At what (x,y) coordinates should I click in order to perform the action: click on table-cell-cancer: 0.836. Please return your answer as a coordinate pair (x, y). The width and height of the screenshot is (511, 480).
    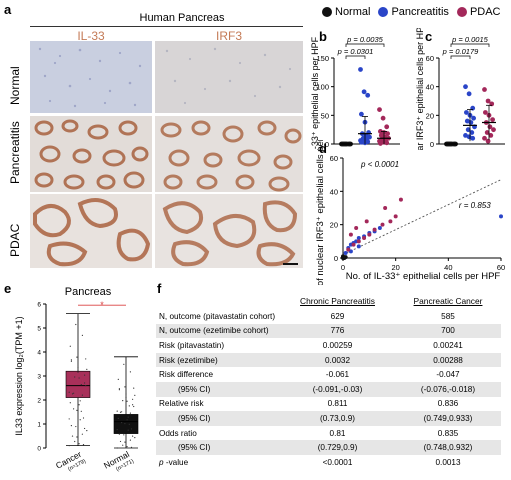
    Looking at the image, I should click on (448, 404).